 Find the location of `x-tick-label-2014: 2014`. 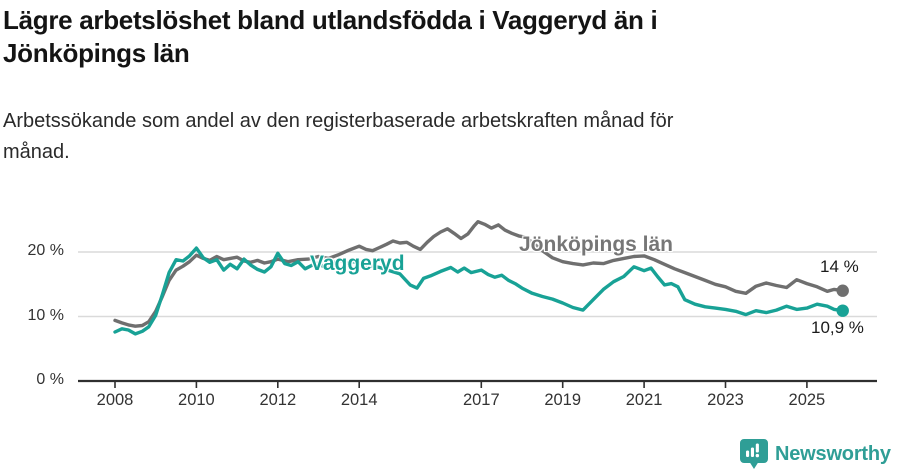

x-tick-label-2014: 2014 is located at coordinates (359, 400).